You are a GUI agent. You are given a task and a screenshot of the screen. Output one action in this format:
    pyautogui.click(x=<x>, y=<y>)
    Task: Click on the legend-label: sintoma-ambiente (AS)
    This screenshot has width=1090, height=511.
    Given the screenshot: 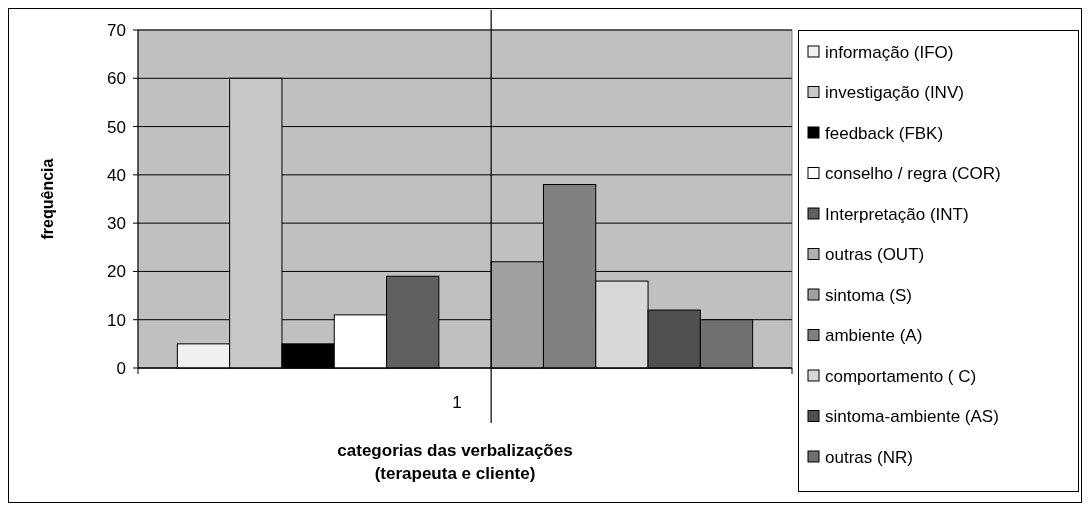 What is the action you would take?
    pyautogui.click(x=912, y=417)
    